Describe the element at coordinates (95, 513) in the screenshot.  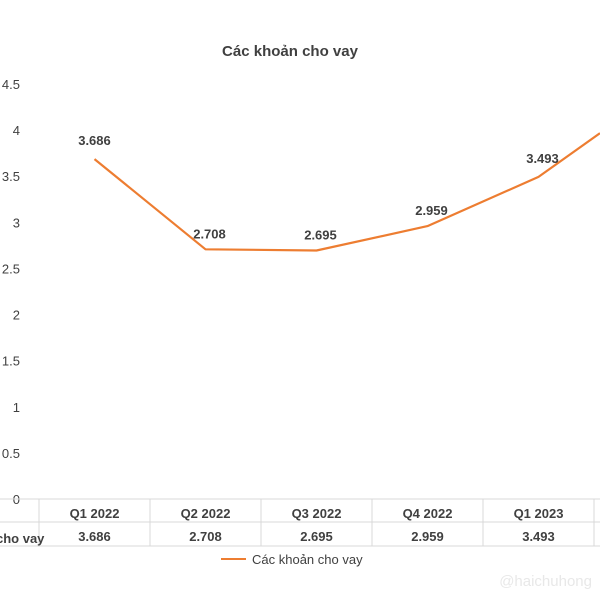
I see `x-category-label: Q1 2022` at that location.